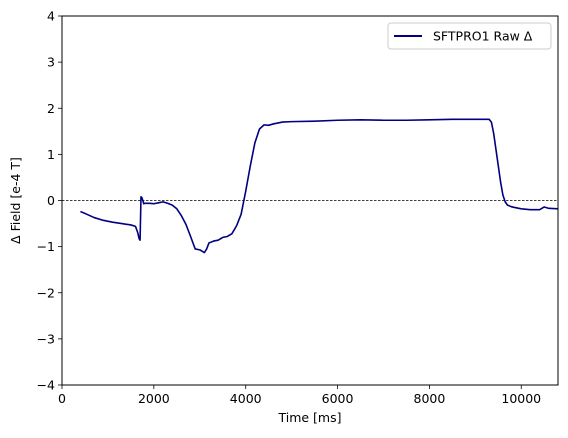 The width and height of the screenshot is (568, 438). I want to click on x-tick-label: 8000, so click(430, 398).